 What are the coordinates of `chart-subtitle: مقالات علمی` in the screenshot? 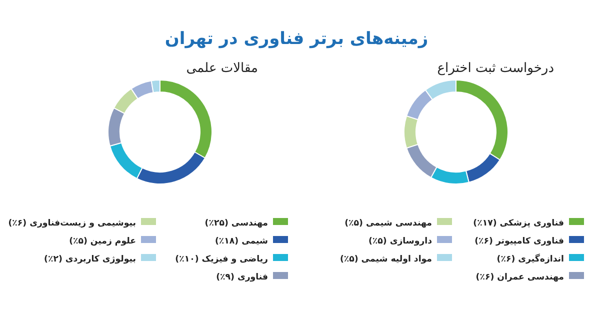 It's located at (222, 68).